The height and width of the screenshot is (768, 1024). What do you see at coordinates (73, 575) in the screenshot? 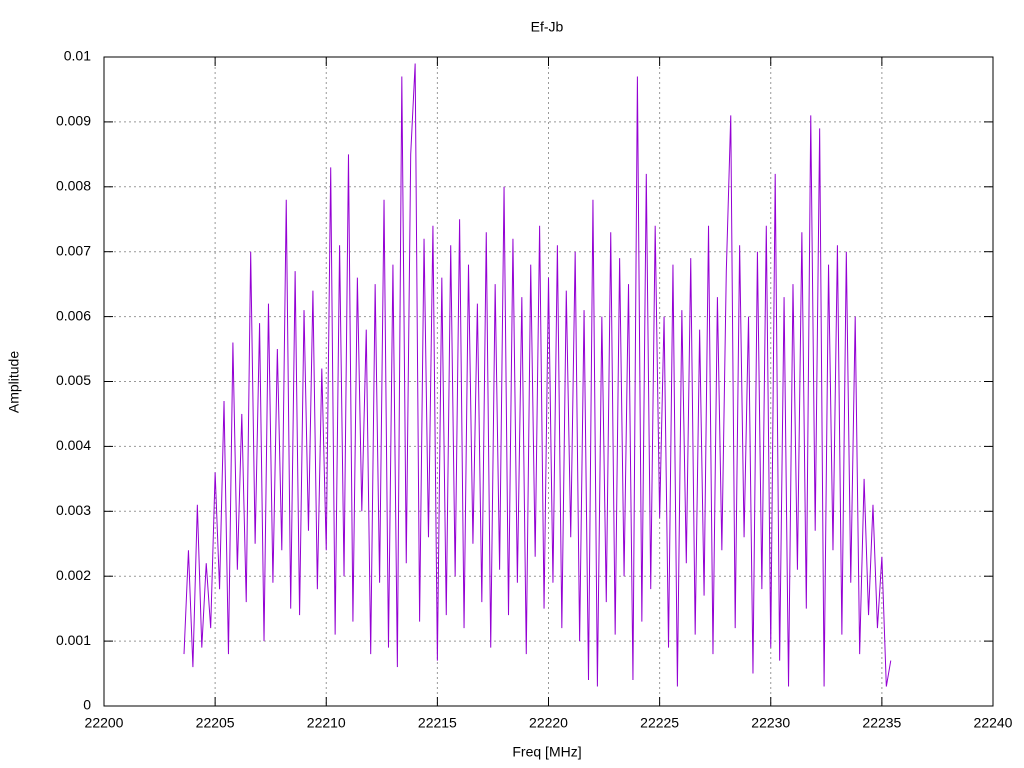
I see `y-tick-label: 0.002` at bounding box center [73, 575].